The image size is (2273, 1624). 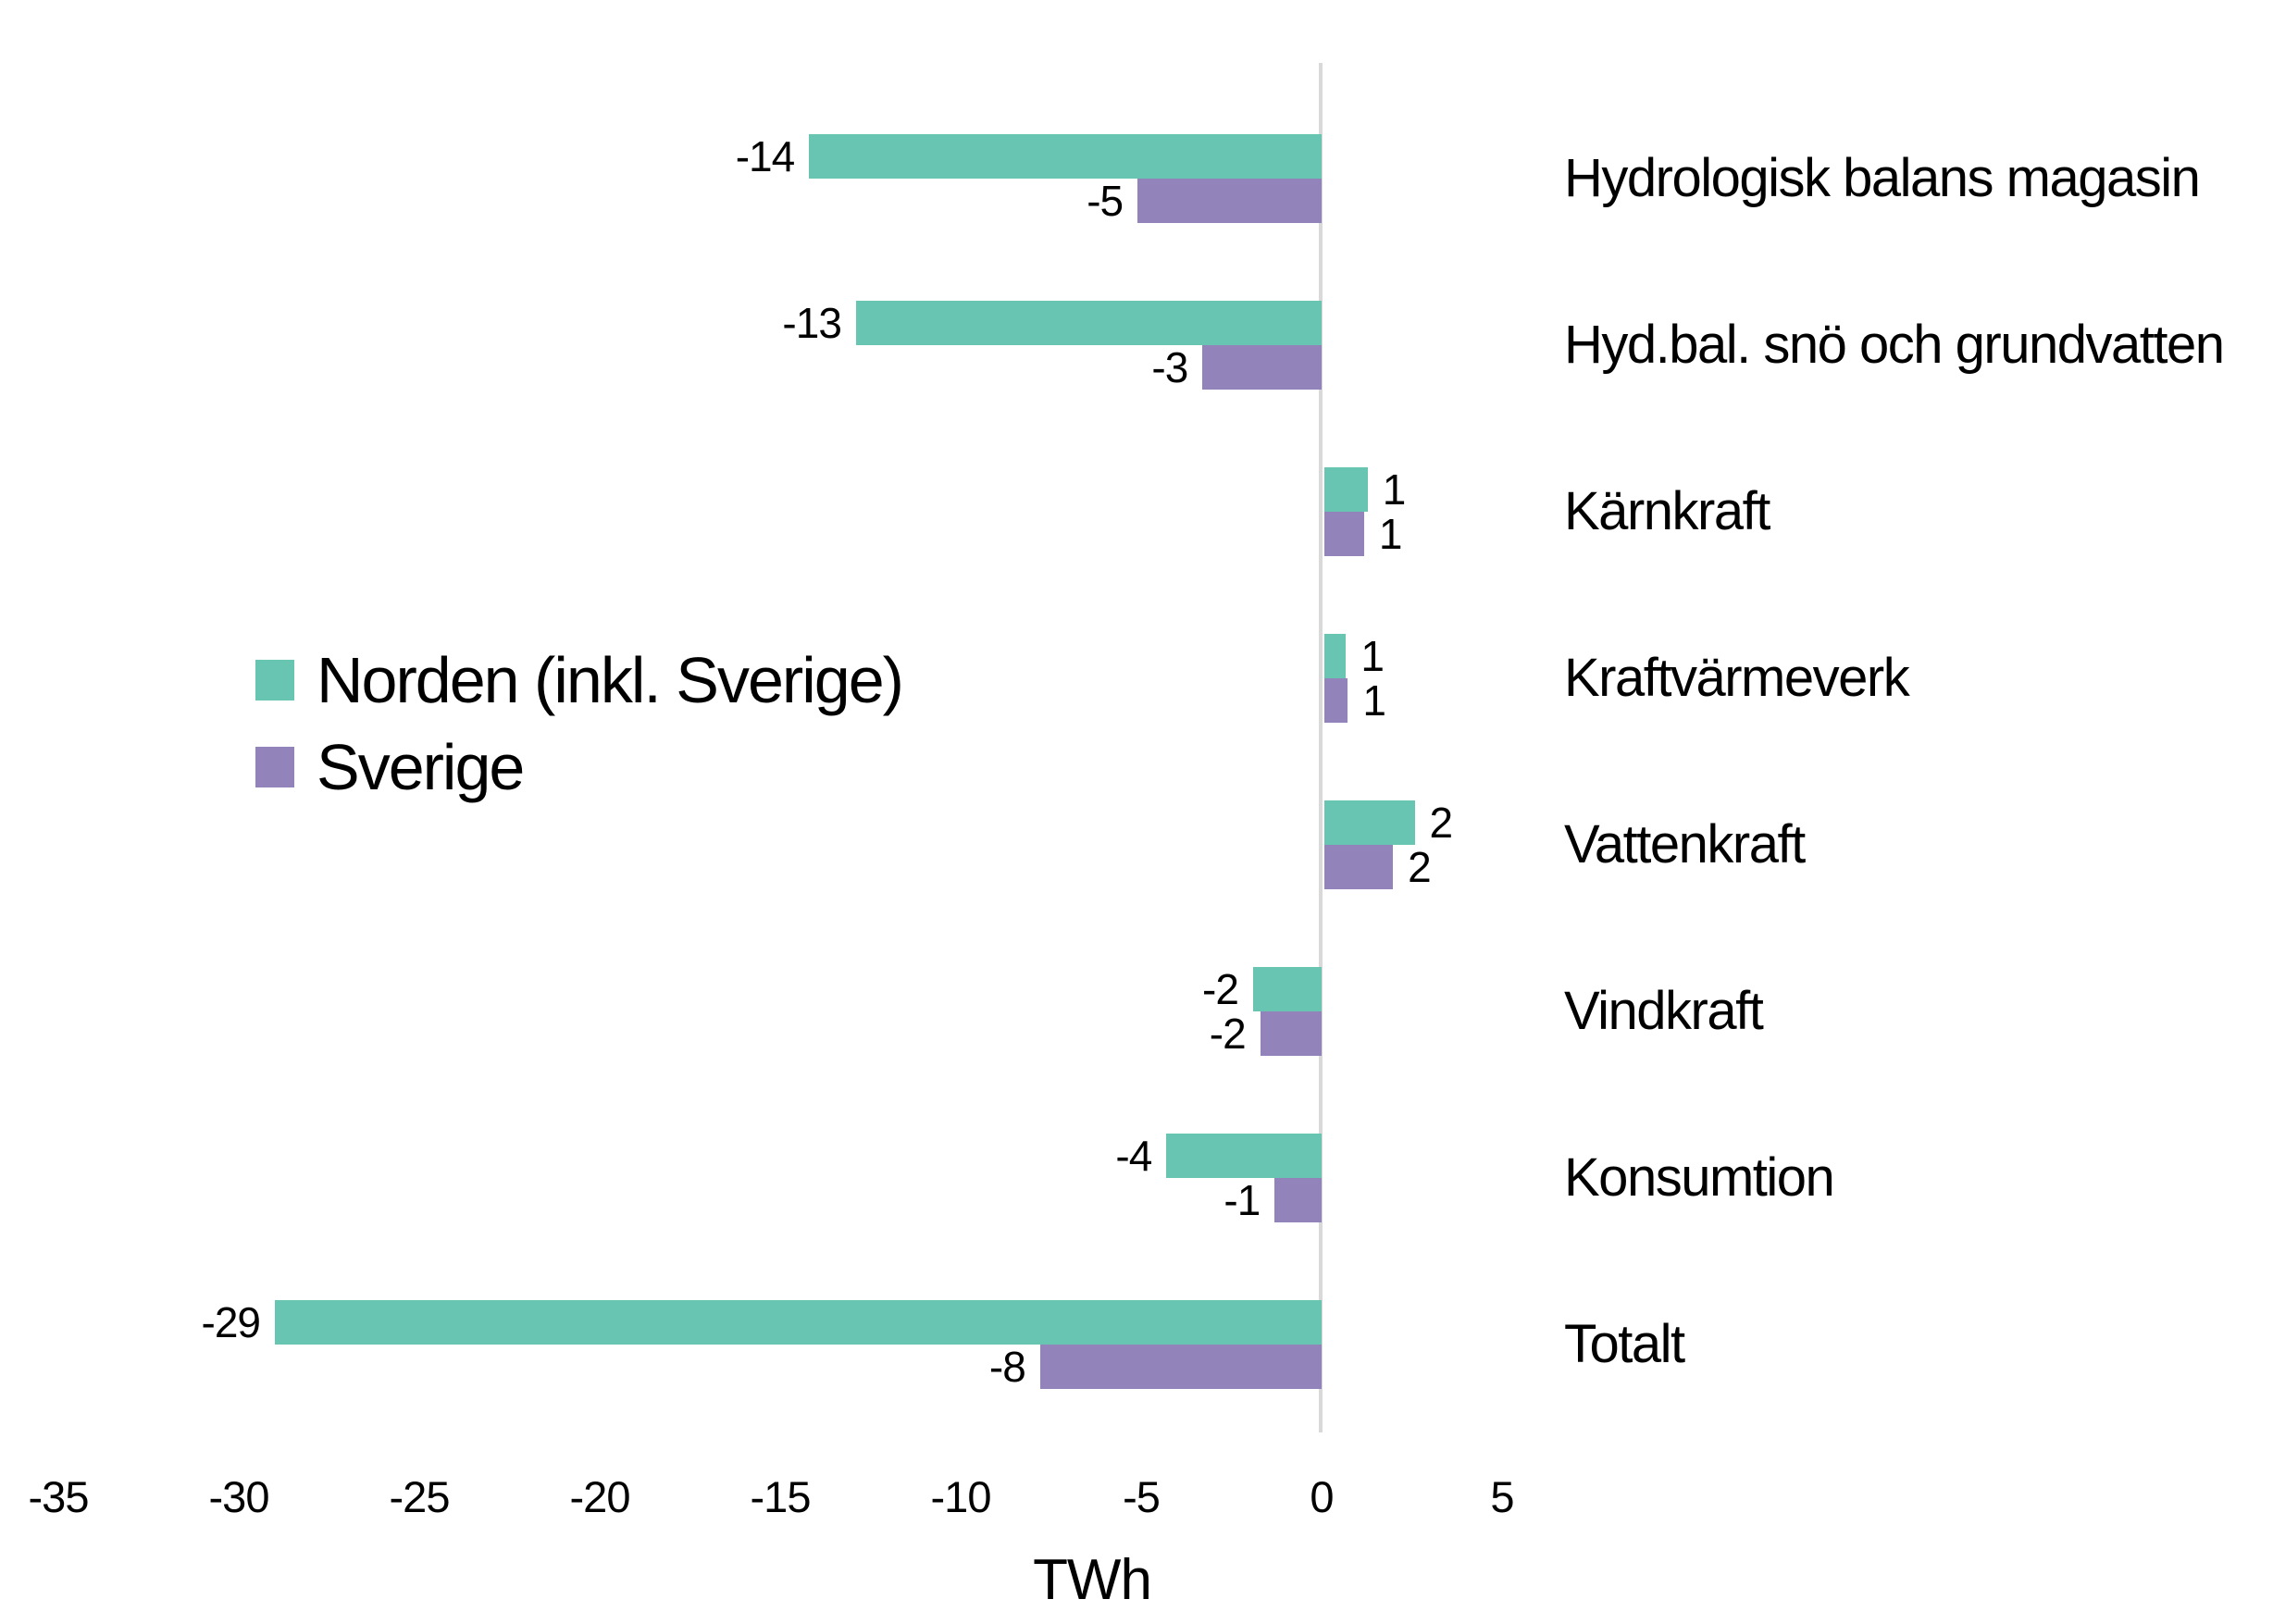 I want to click on category-label-5: Vindkraft, so click(x=1664, y=1011).